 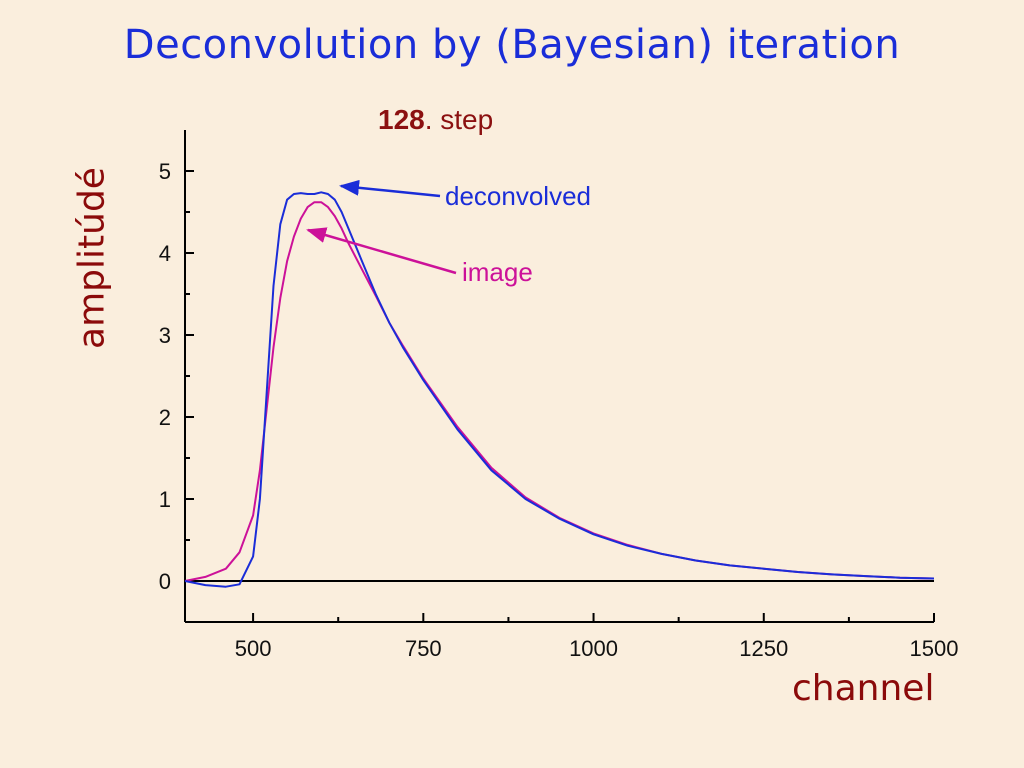 I want to click on step-label: 128. step, so click(x=435, y=120).